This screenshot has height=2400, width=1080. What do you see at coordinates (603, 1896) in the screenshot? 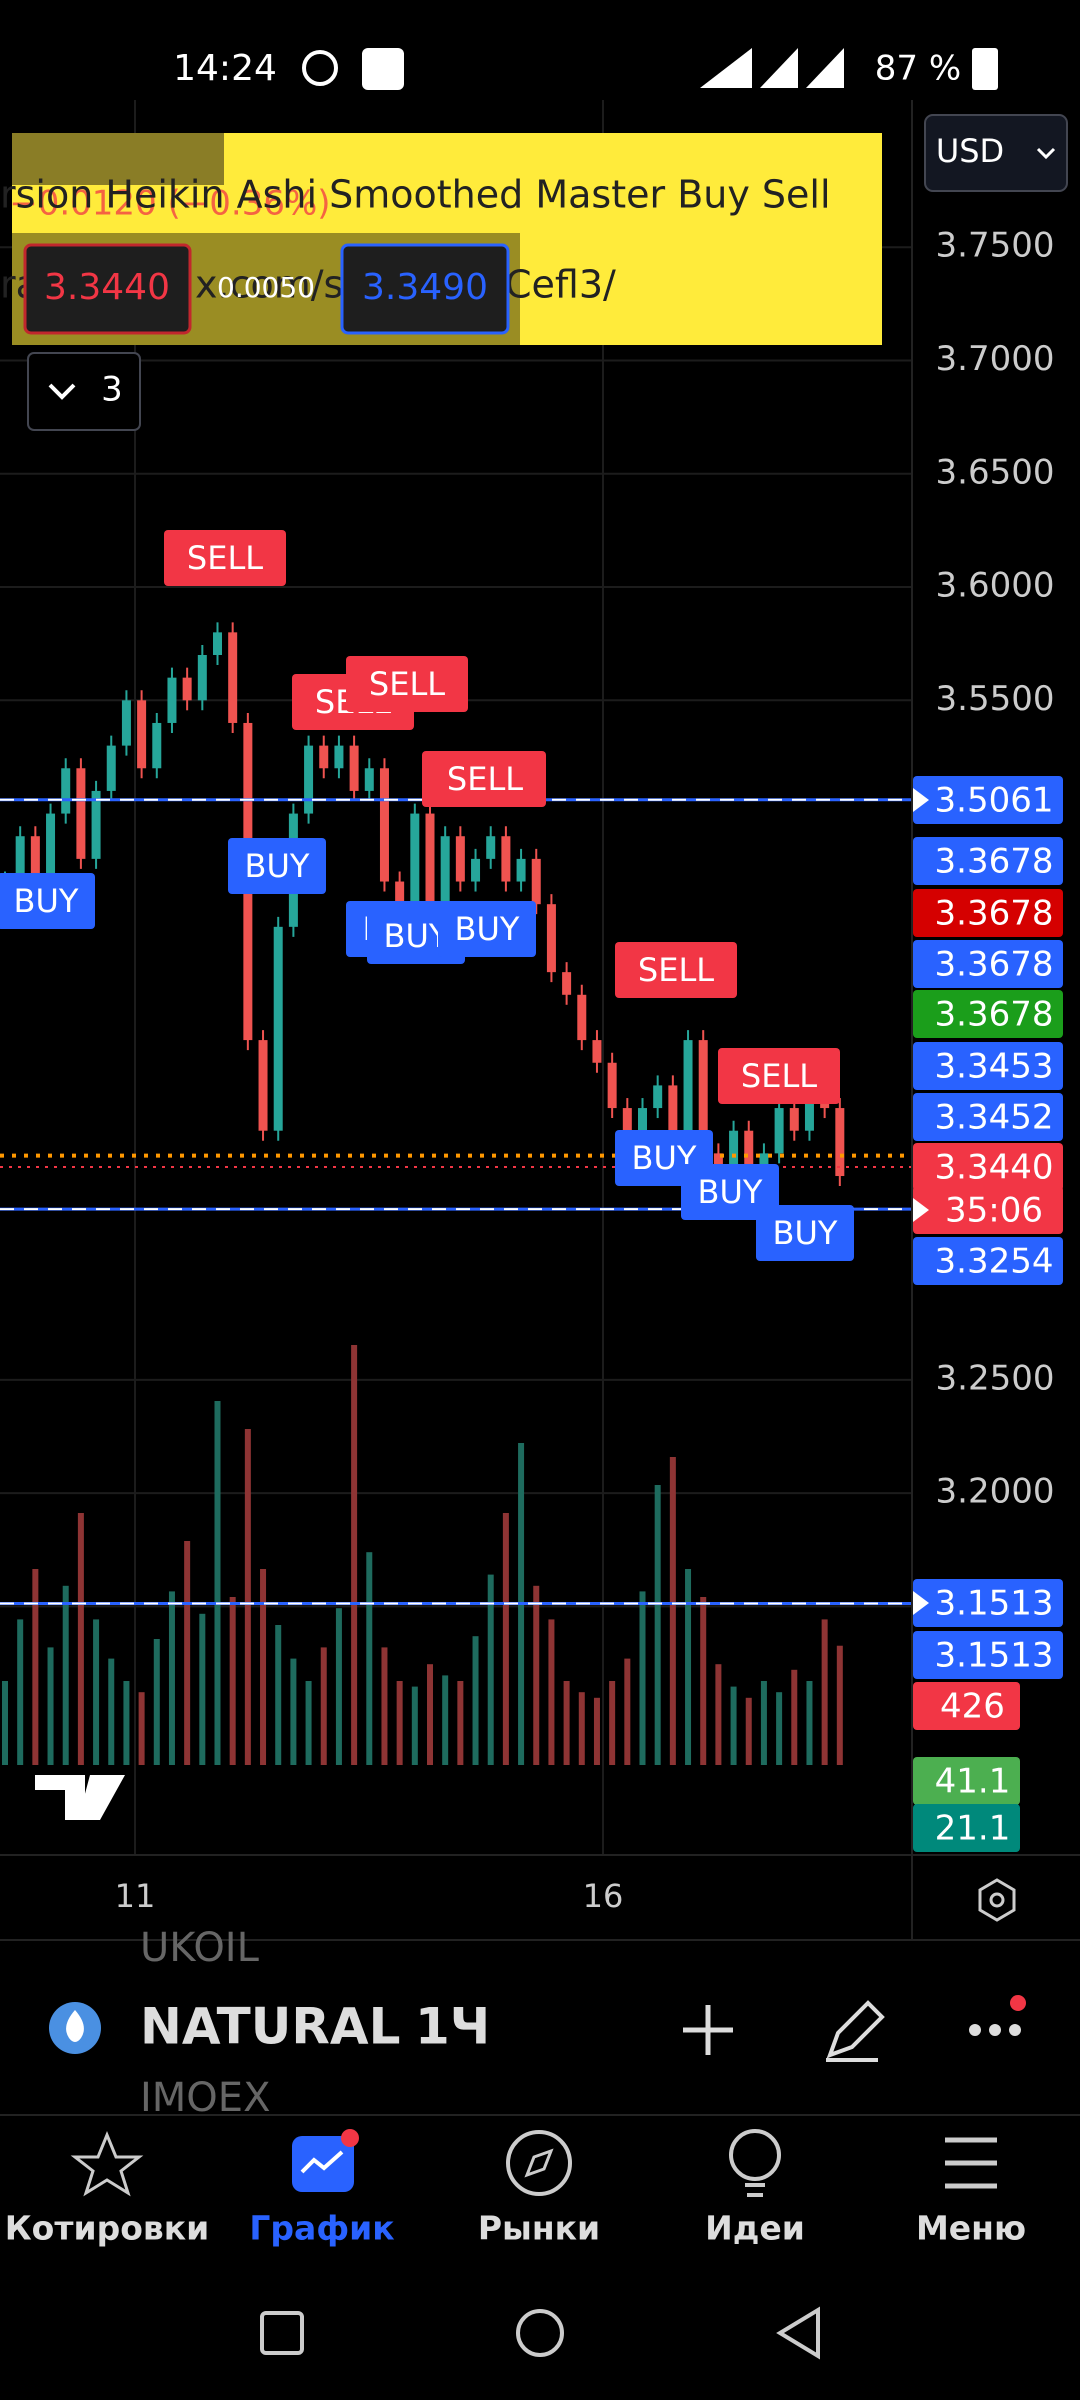
I see `time-label: 16` at bounding box center [603, 1896].